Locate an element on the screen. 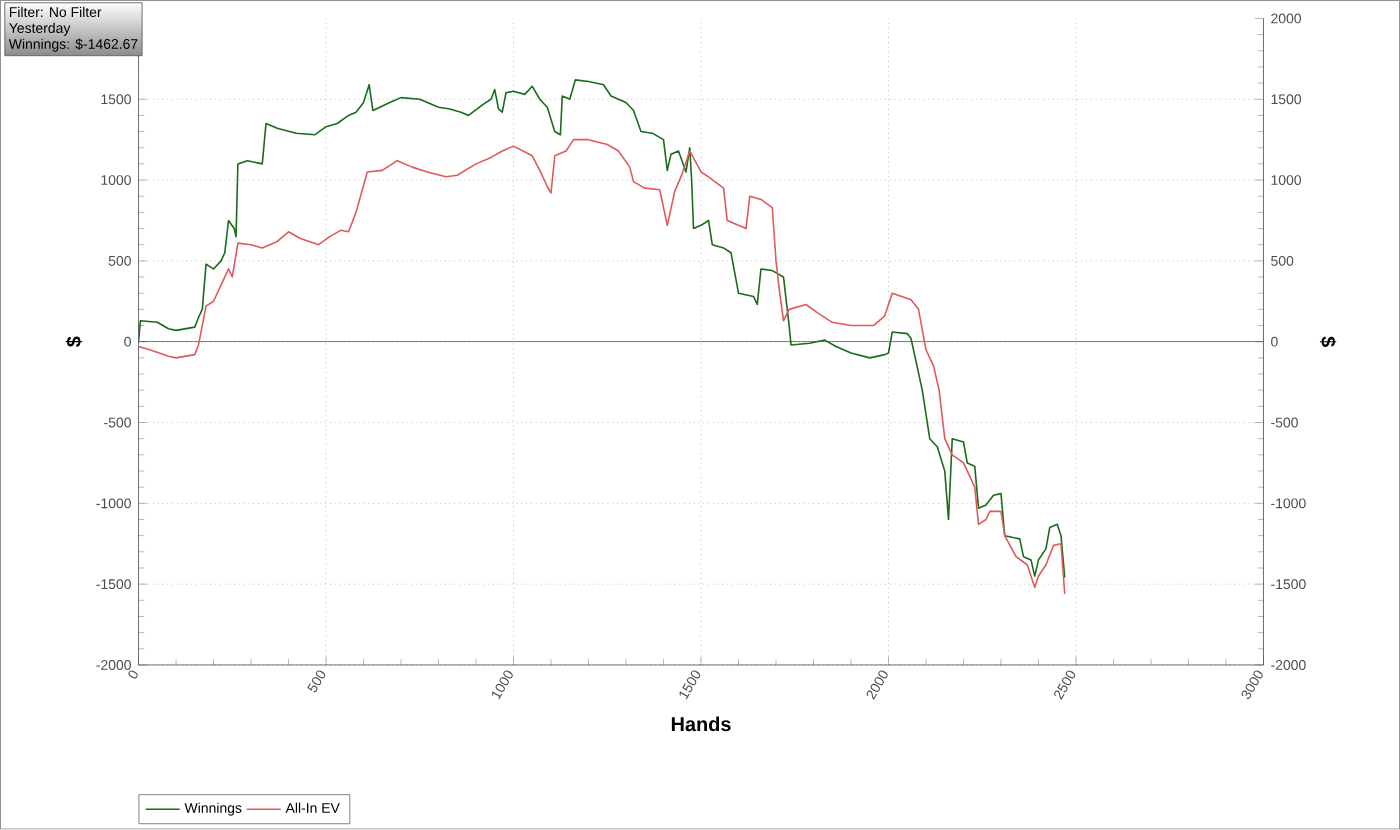 The width and height of the screenshot is (1400, 830). x-axis-title: Hands is located at coordinates (701, 724).